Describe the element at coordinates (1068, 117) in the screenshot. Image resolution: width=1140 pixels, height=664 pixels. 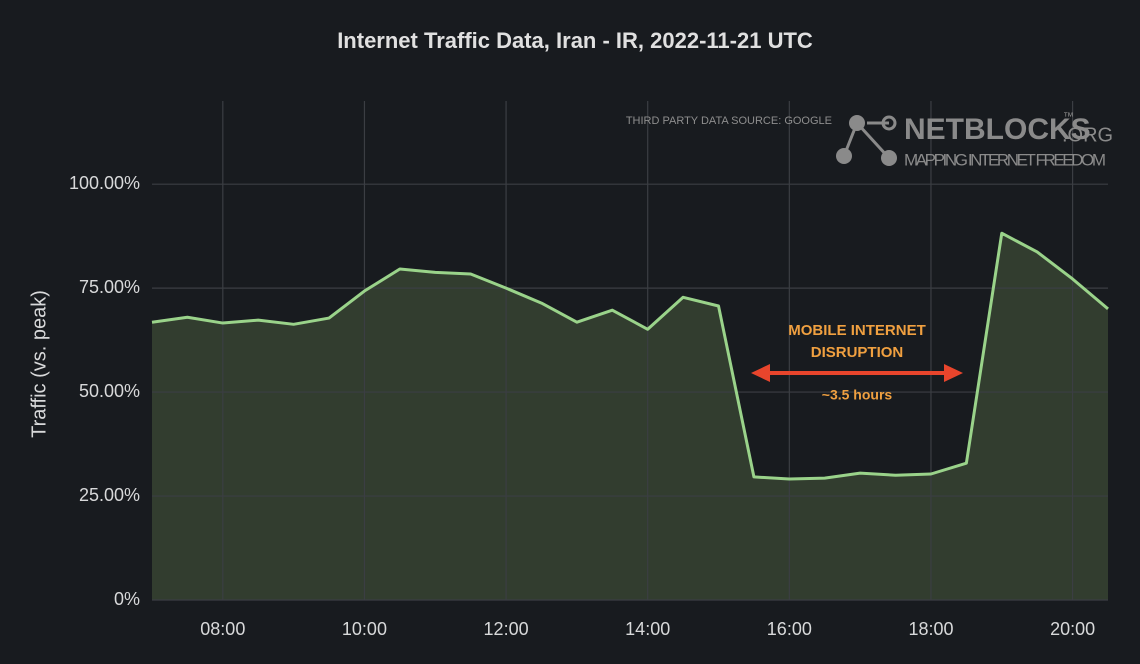
I see `logo-trademark: ™` at that location.